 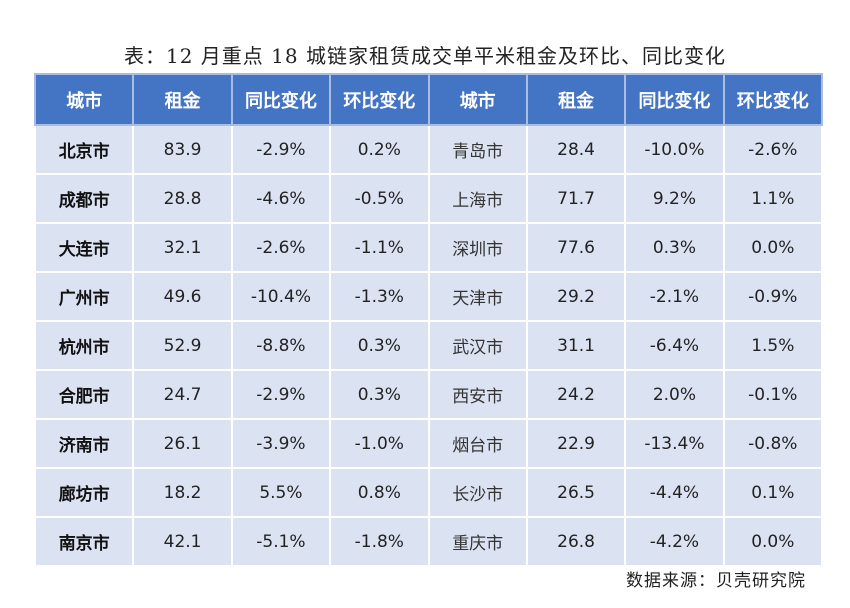 What do you see at coordinates (477, 345) in the screenshot?
I see `cell-city-right: 武汉市` at bounding box center [477, 345].